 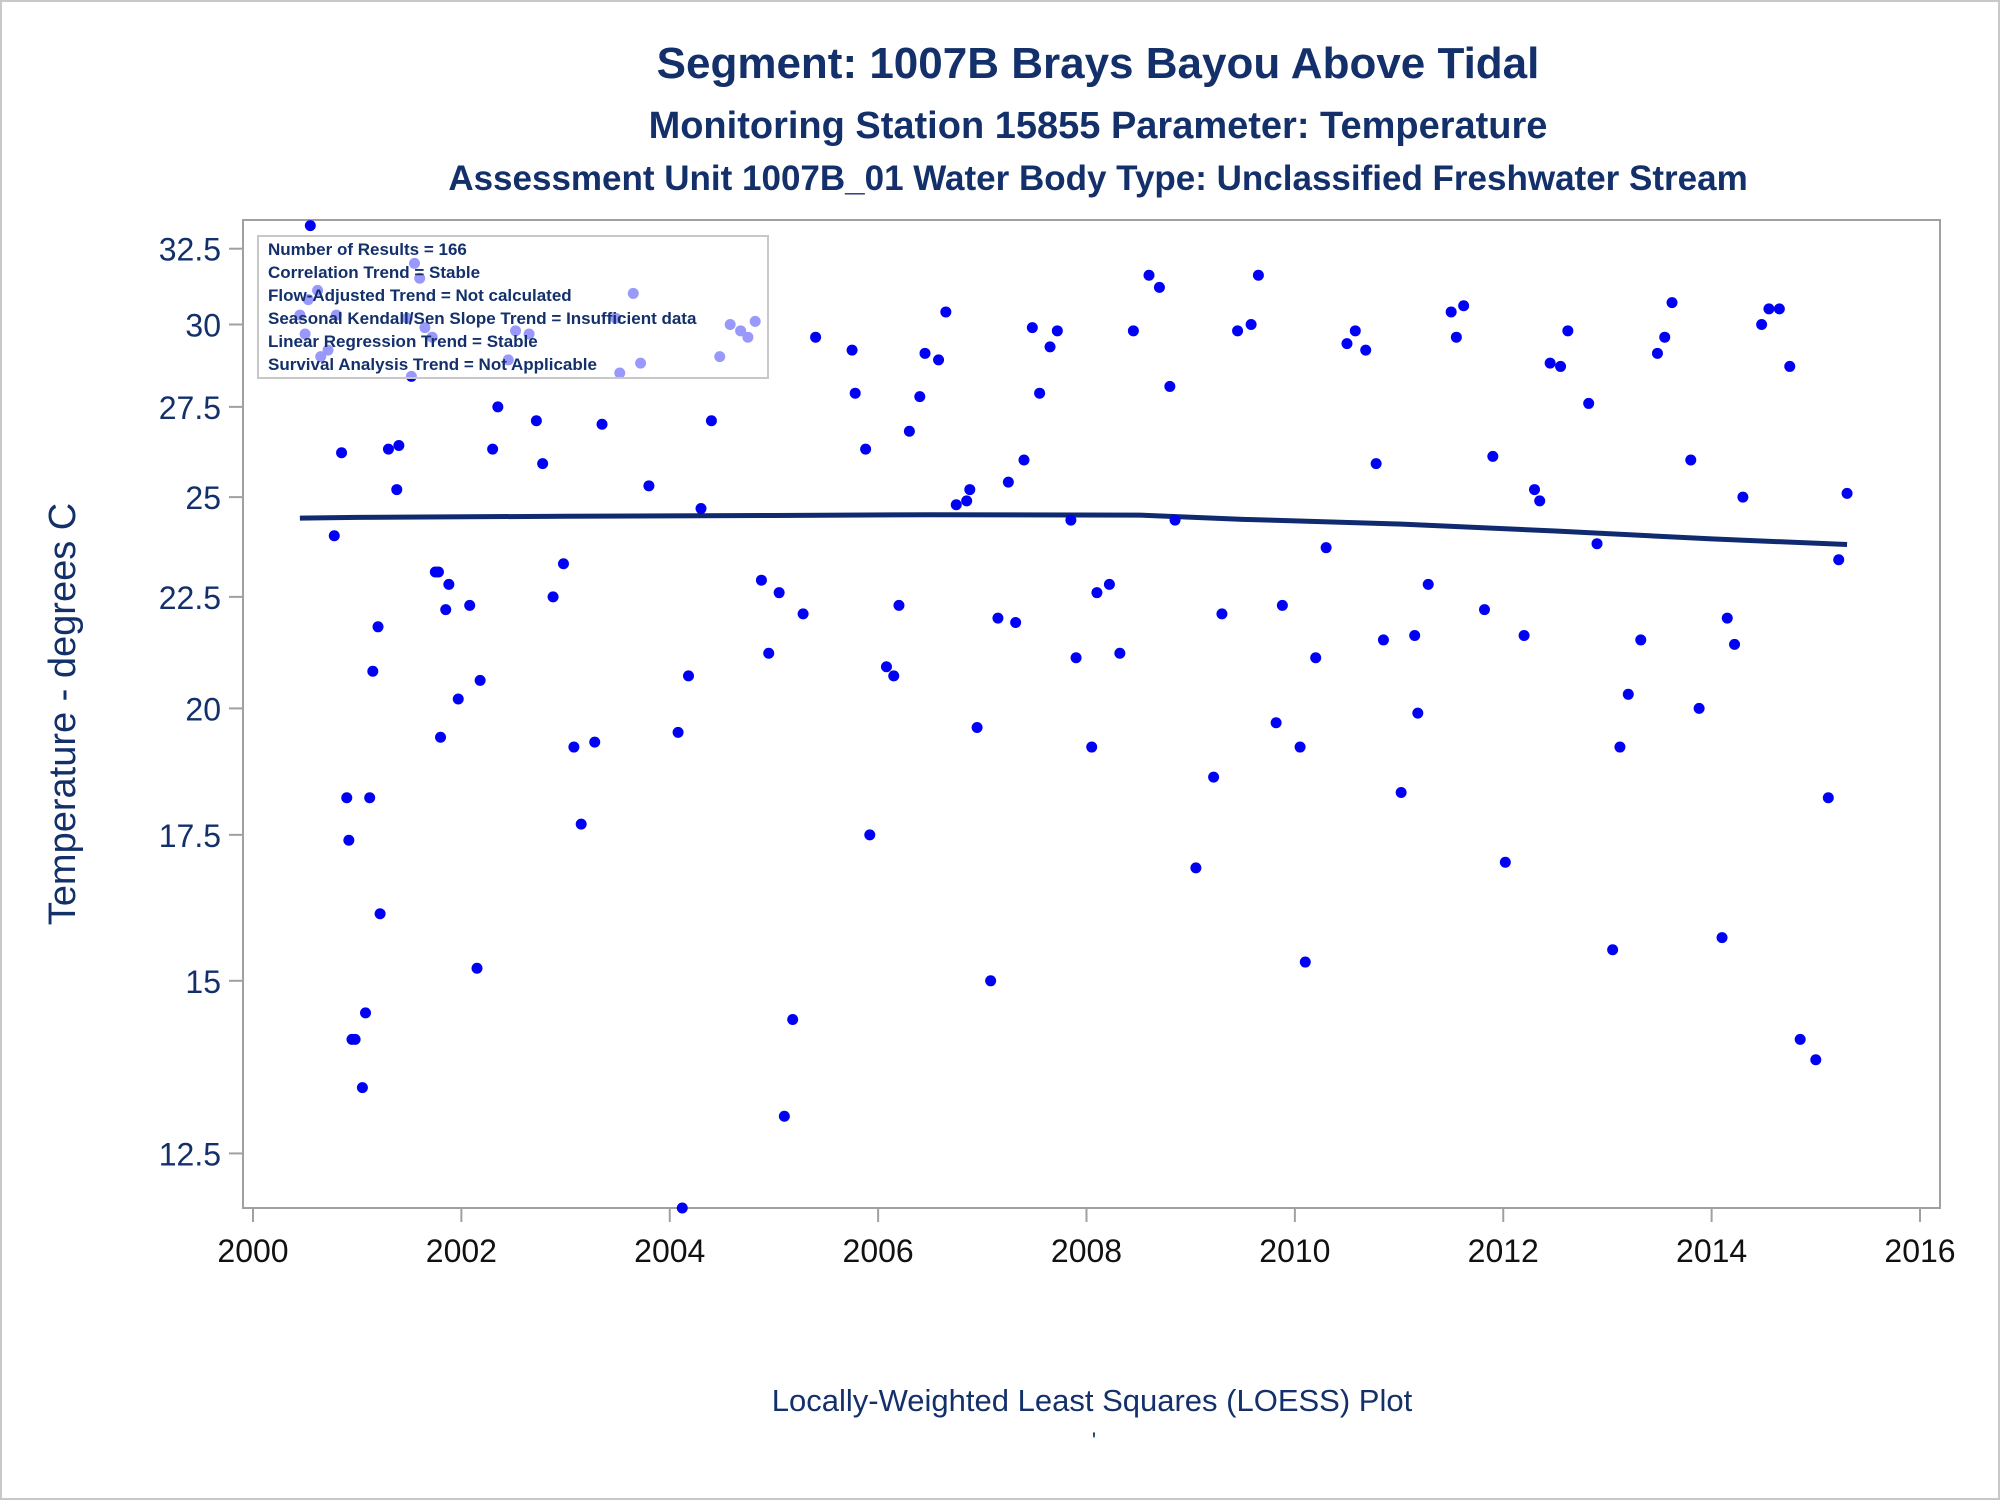 I want to click on y-tick-label: 20, so click(x=203, y=709).